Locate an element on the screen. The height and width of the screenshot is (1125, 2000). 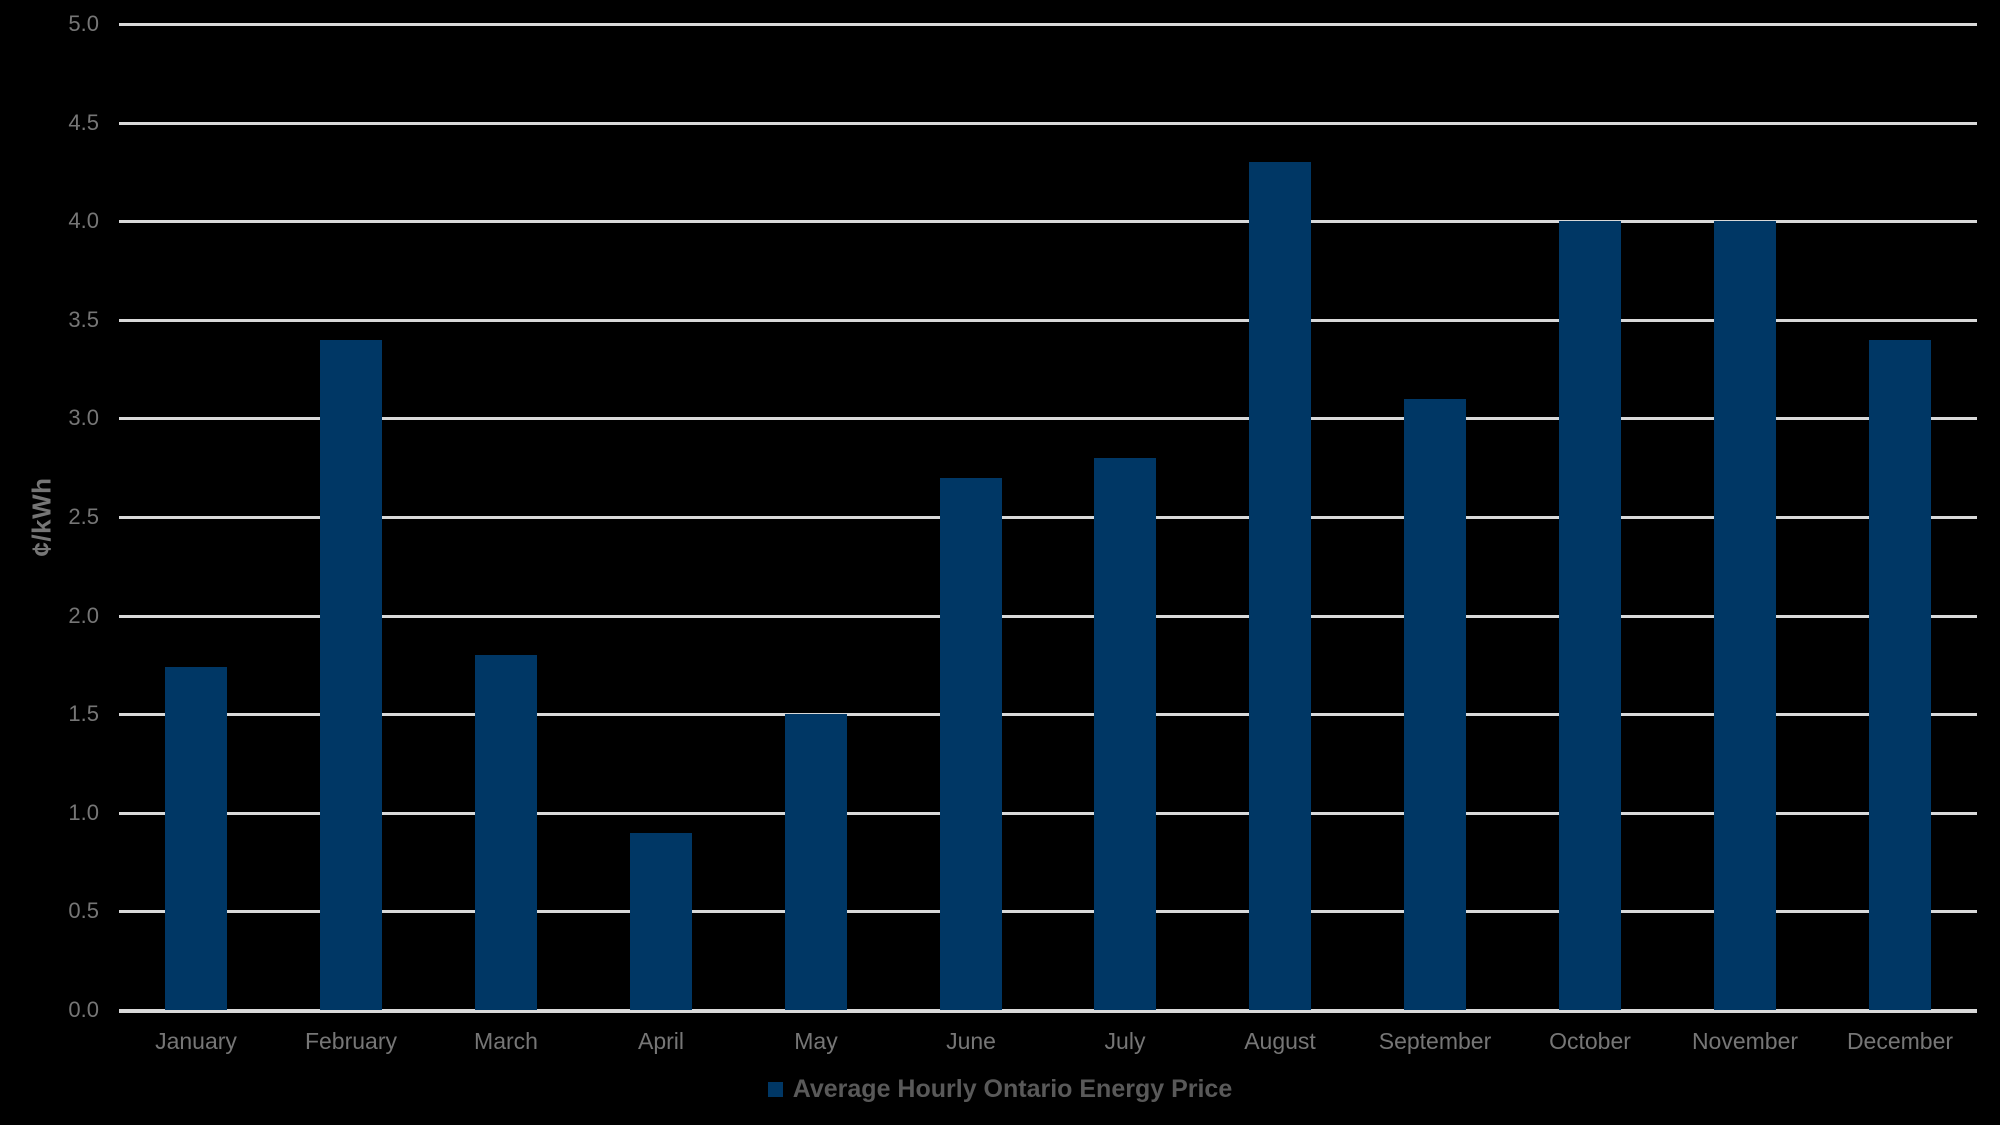
bar-february is located at coordinates (351, 675).